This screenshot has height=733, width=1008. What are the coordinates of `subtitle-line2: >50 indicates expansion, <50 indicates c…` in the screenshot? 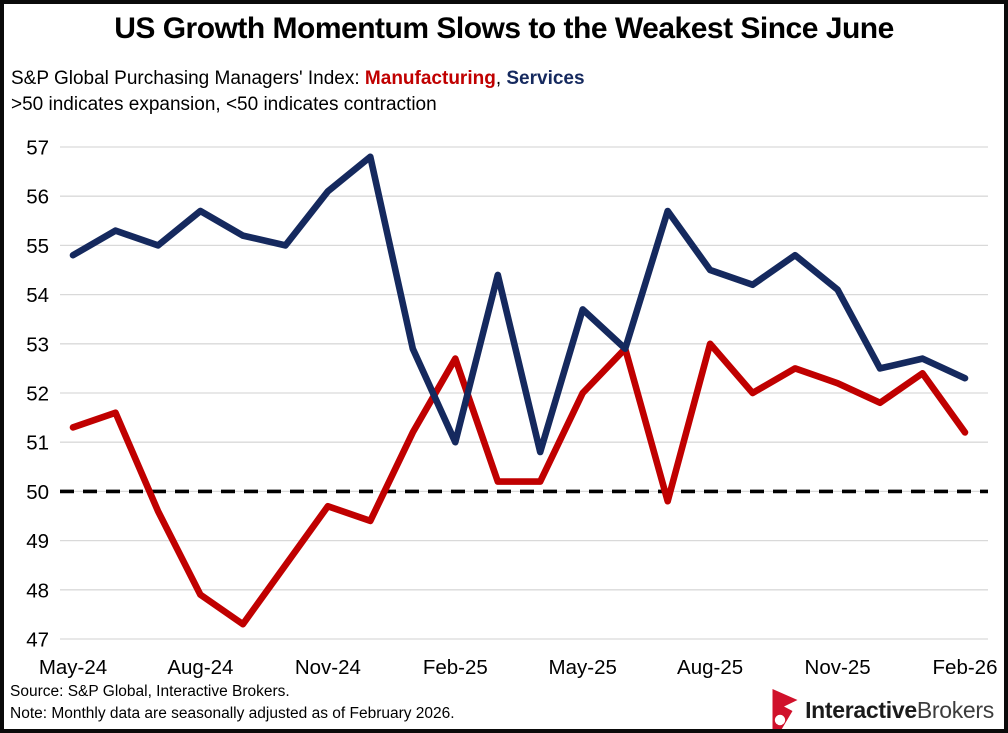 It's located at (224, 104).